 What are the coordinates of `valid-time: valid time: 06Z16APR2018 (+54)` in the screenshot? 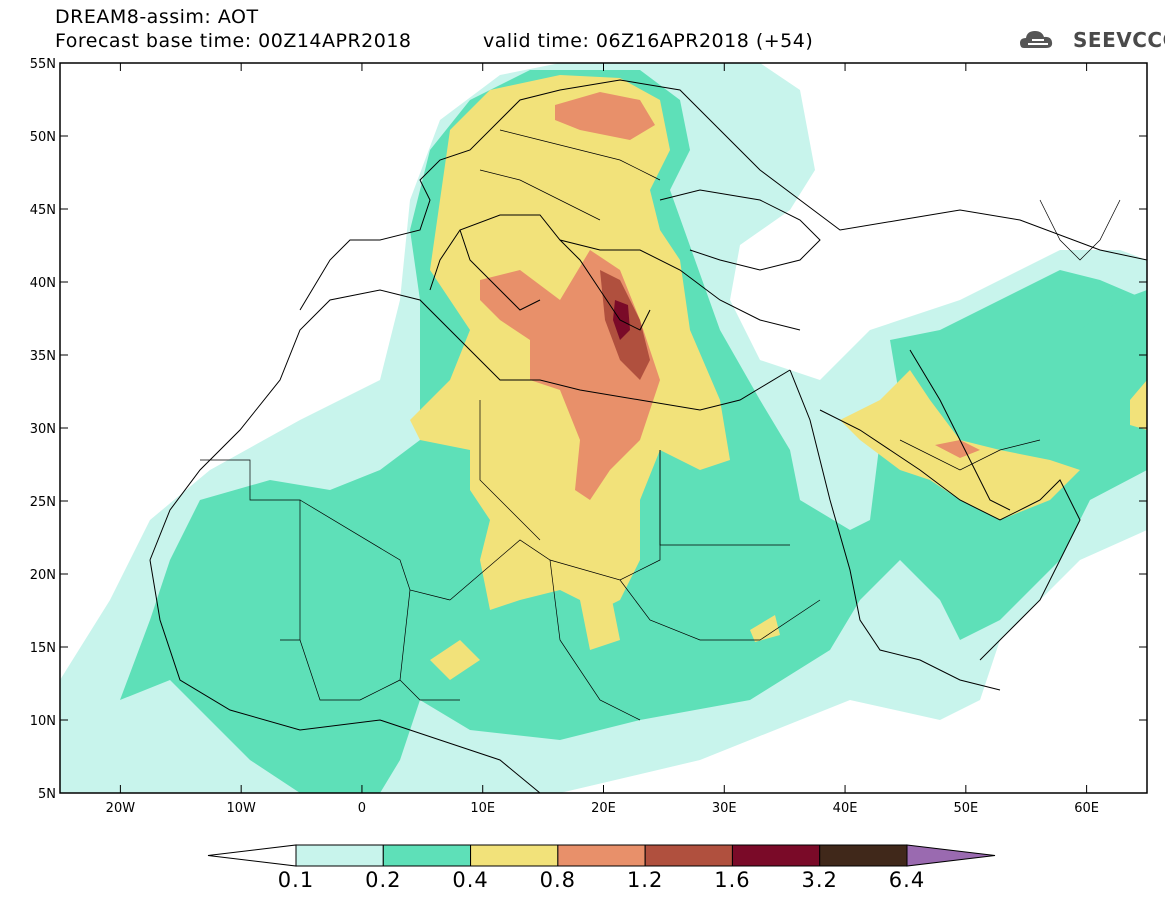 It's located at (648, 41).